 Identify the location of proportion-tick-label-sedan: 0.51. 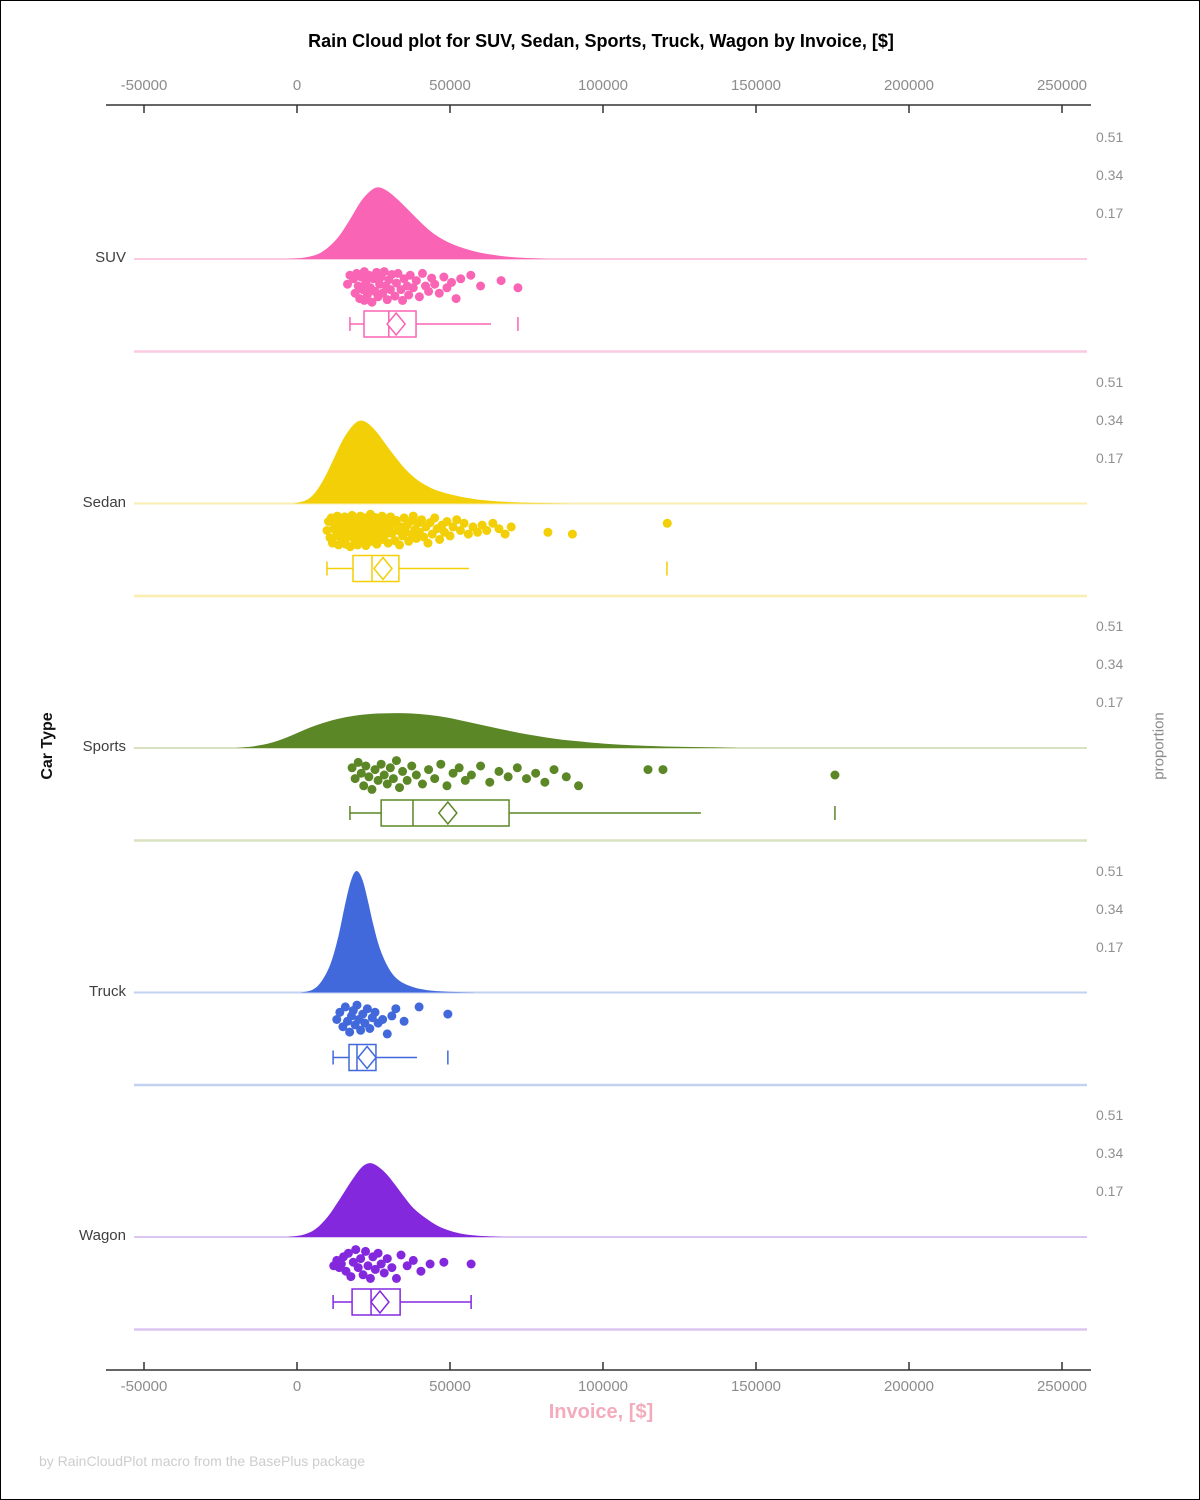
(1110, 381).